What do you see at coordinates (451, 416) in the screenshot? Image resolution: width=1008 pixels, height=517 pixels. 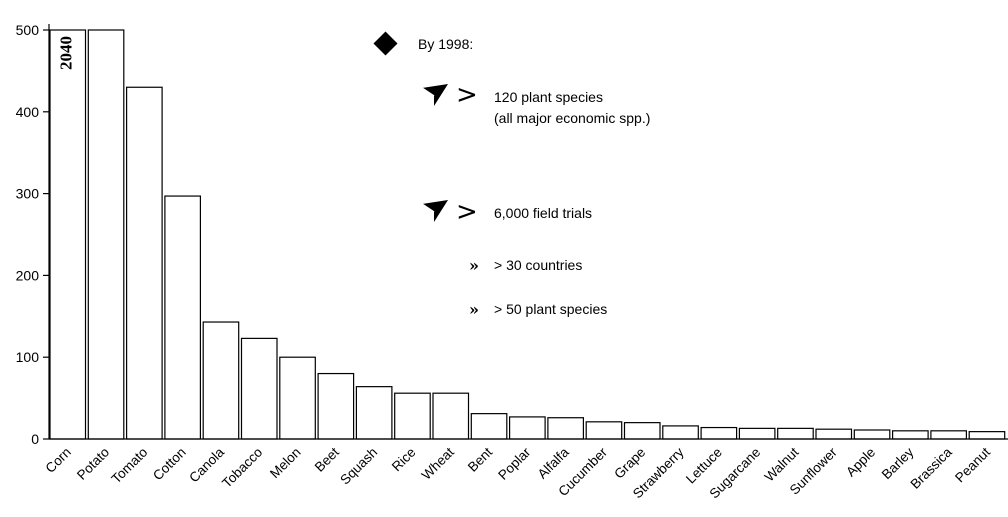 I see `bar-wheat` at bounding box center [451, 416].